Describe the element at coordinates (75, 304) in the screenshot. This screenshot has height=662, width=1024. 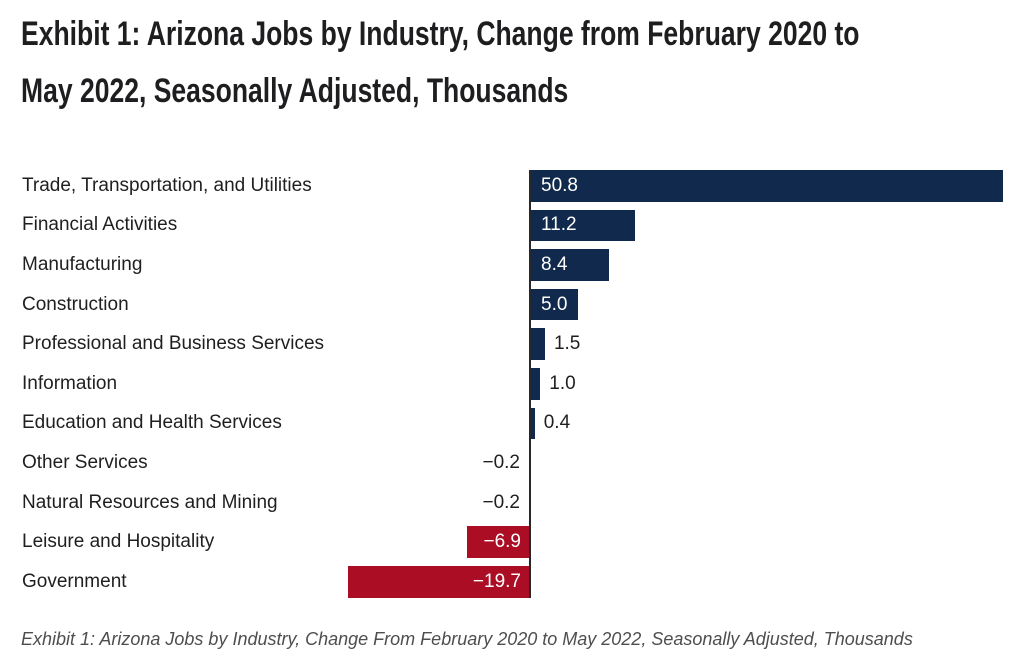
I see `category-label: Construction` at that location.